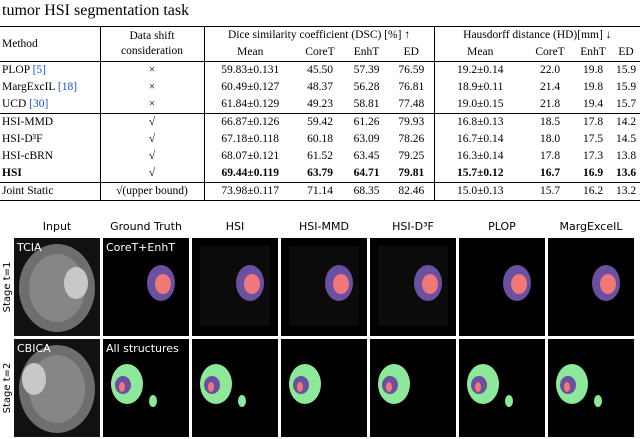  Describe the element at coordinates (412, 87) in the screenshot. I see `cell: 76.81` at that location.